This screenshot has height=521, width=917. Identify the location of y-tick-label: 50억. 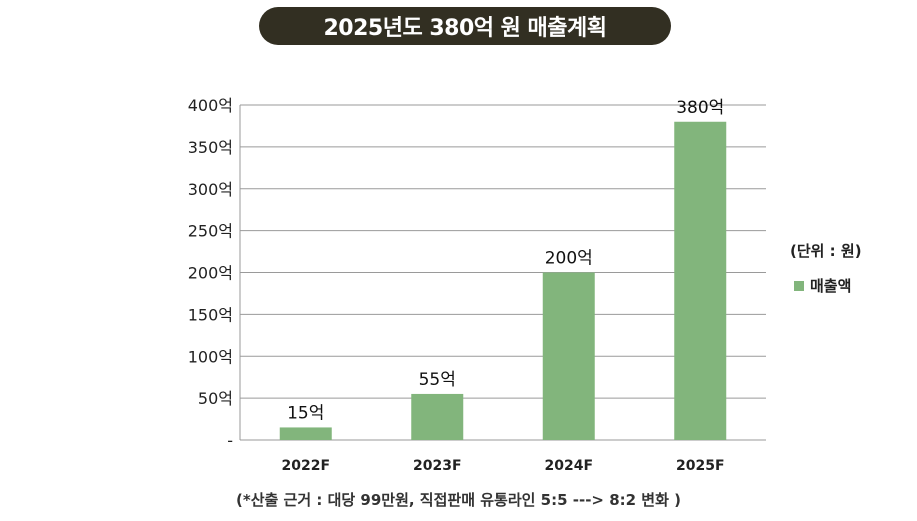
(215, 398).